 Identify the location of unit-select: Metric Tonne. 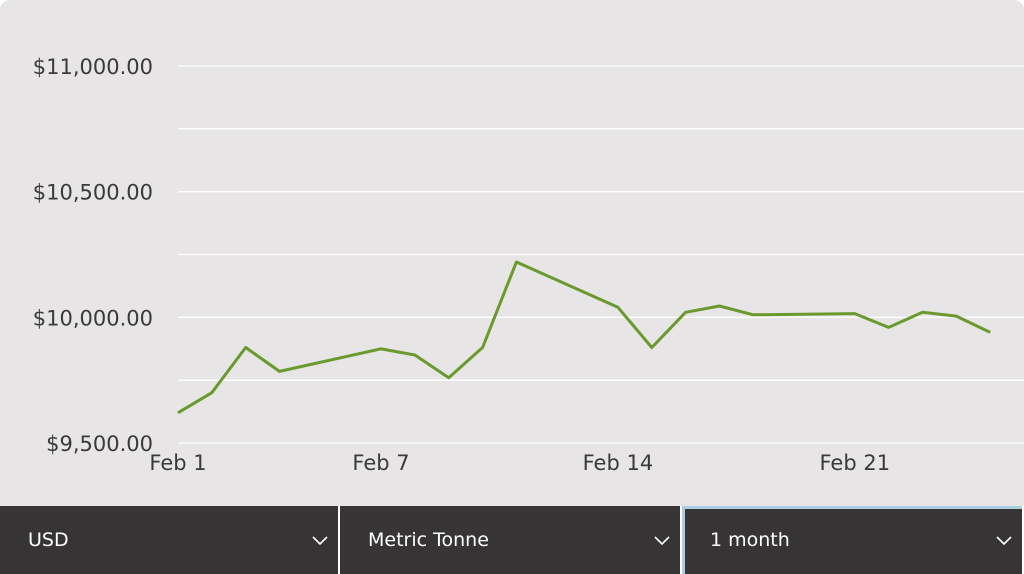
(511, 540).